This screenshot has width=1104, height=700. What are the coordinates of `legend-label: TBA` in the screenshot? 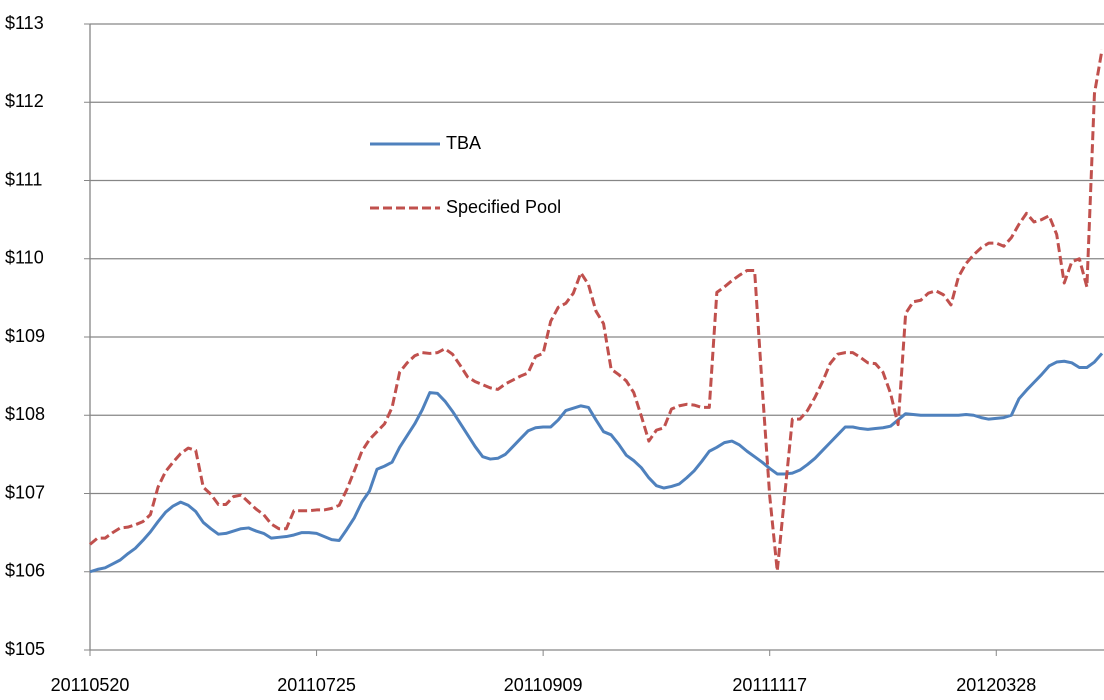 It's located at (463, 143).